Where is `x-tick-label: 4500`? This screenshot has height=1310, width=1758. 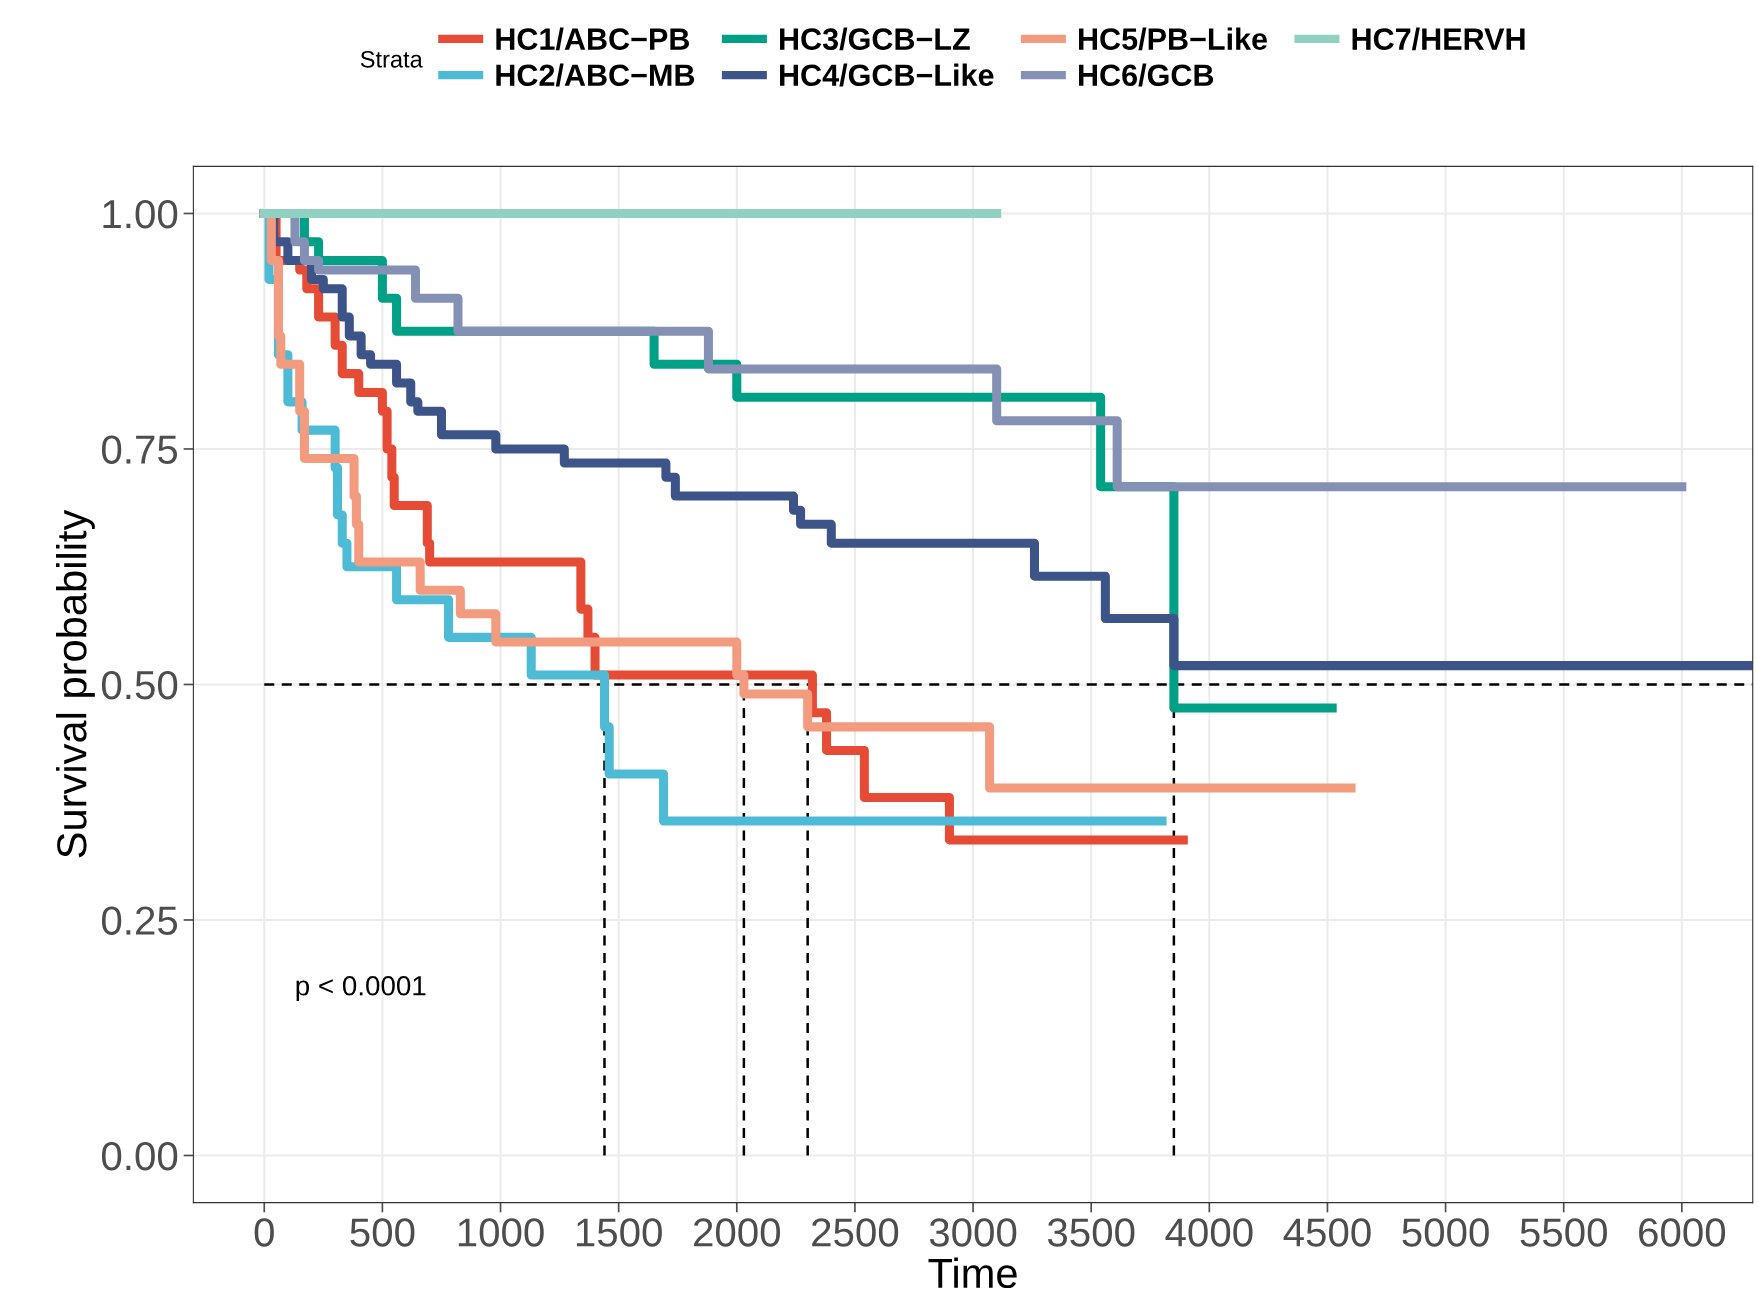 x-tick-label: 4500 is located at coordinates (1327, 1232).